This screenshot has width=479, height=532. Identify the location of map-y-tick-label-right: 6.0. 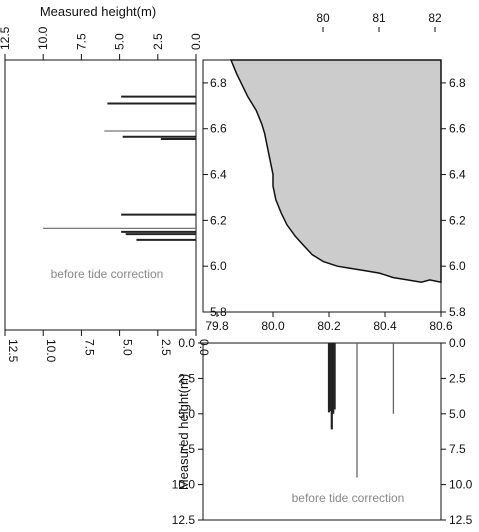
(457, 266).